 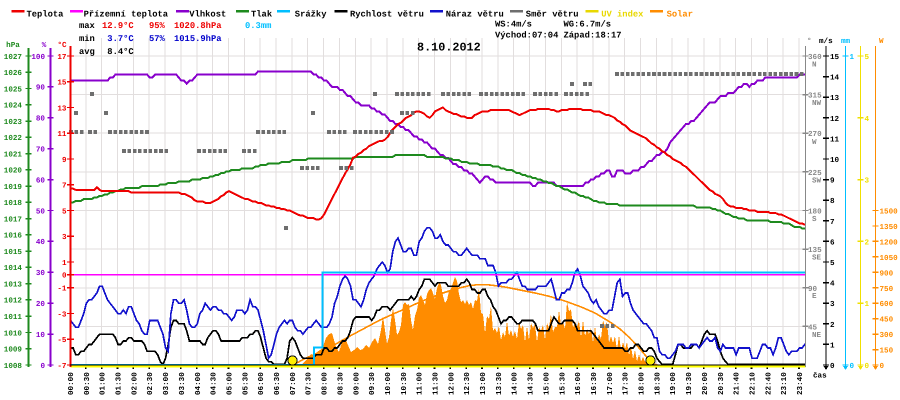 I want to click on svg-text: Rychlost větru, so click(x=387, y=15).